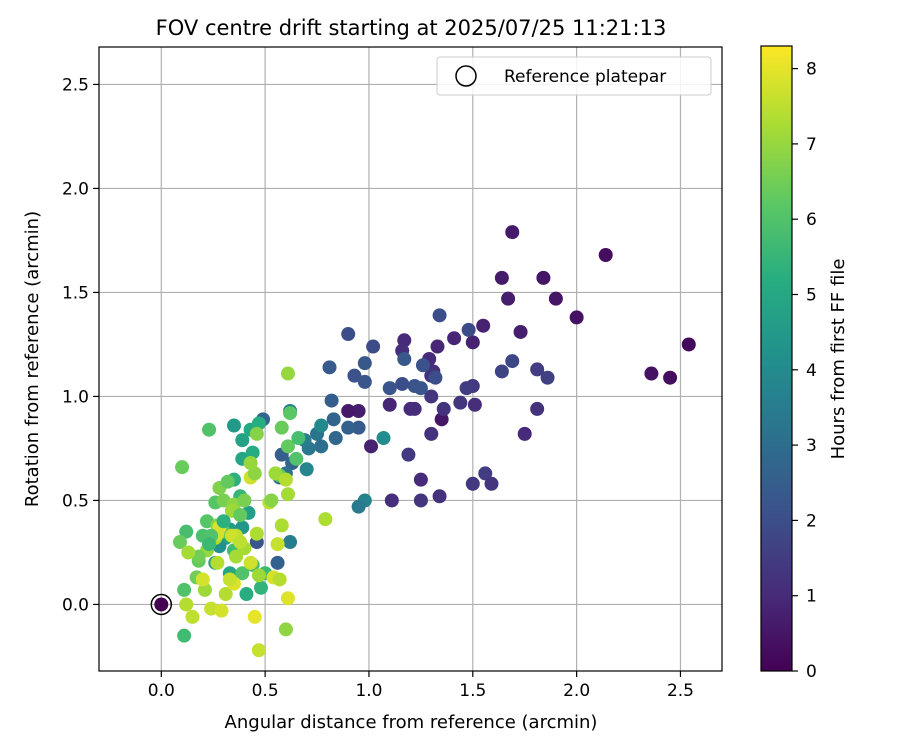 This screenshot has height=750, width=900. Describe the element at coordinates (811, 70) in the screenshot. I see `colorbar-tick-label: 8` at that location.